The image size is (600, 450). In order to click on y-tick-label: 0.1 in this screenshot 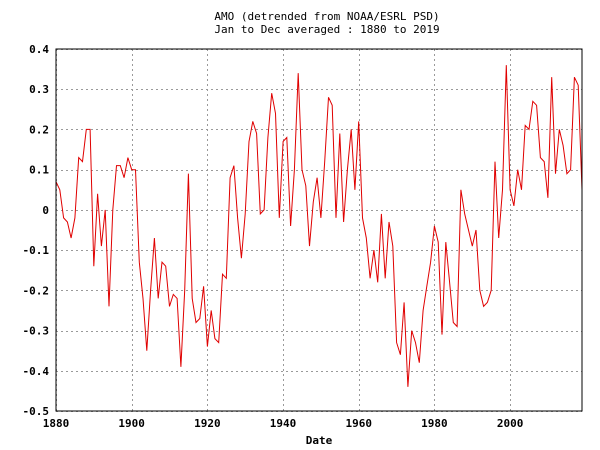, I will do `click(39, 170)`.